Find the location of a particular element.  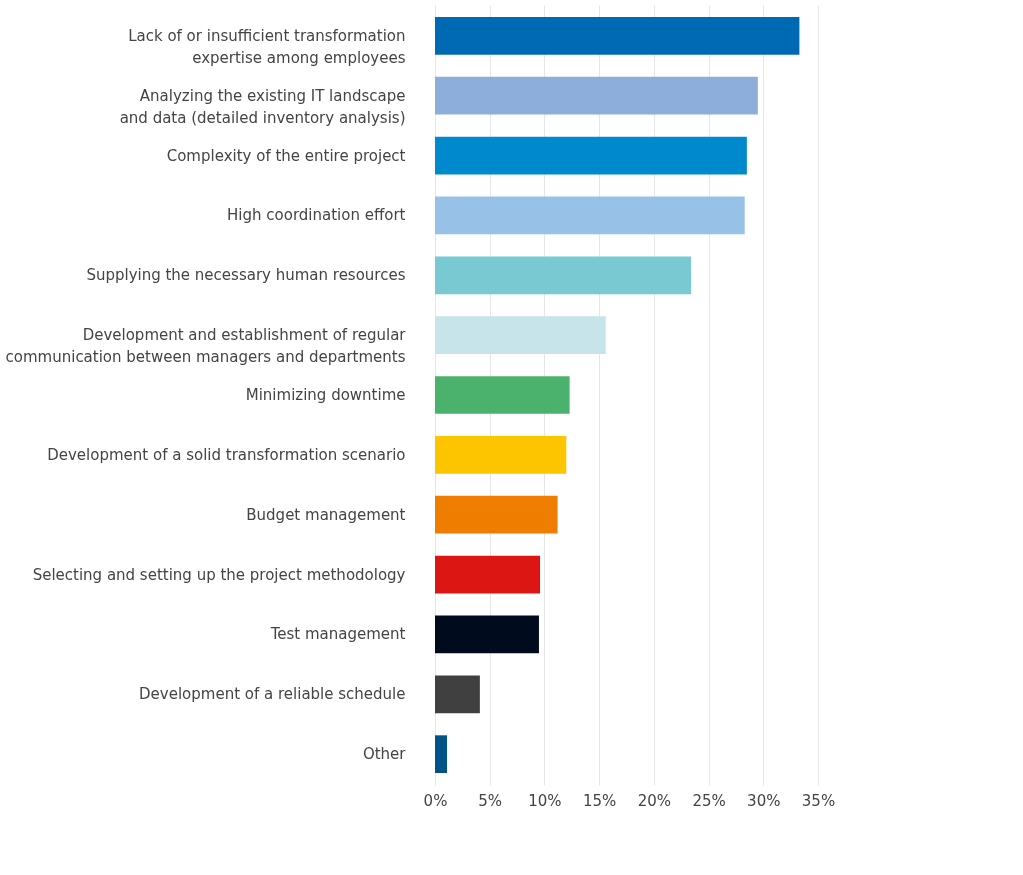

y-tick-label: Complexity of the entire project is located at coordinates (286, 155).